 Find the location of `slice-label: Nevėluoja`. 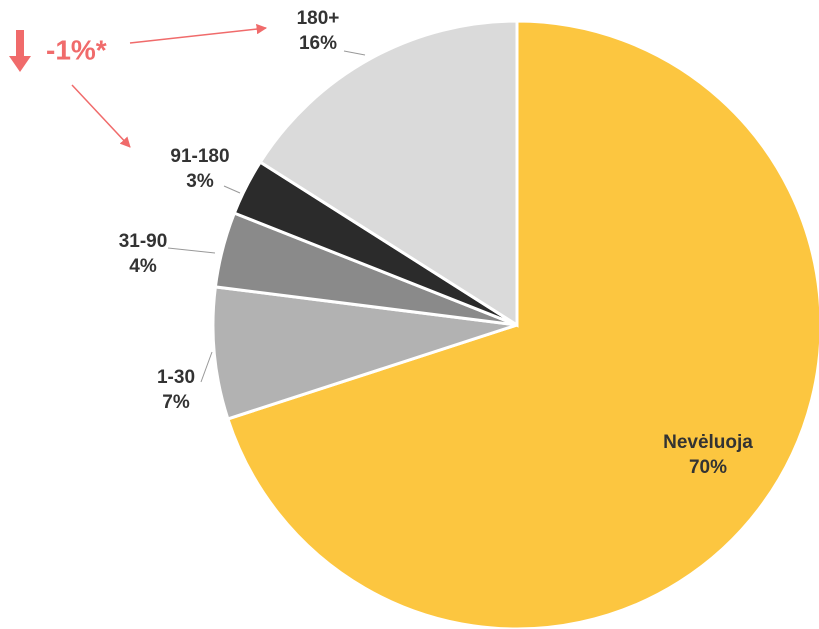

slice-label: Nevėluoja is located at coordinates (708, 442).